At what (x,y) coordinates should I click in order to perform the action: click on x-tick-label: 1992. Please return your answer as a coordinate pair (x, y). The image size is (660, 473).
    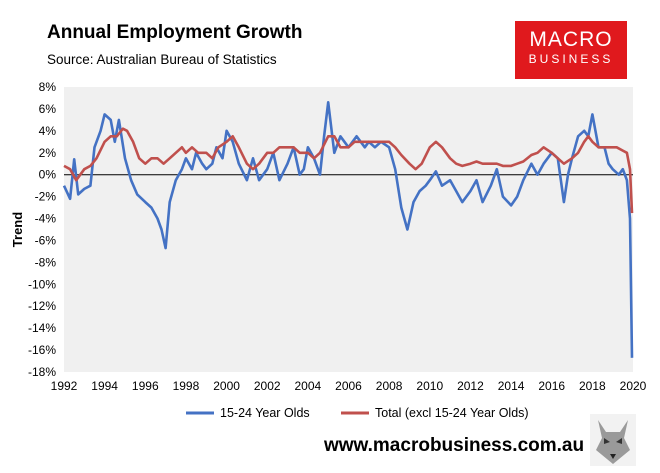
    Looking at the image, I should click on (64, 386).